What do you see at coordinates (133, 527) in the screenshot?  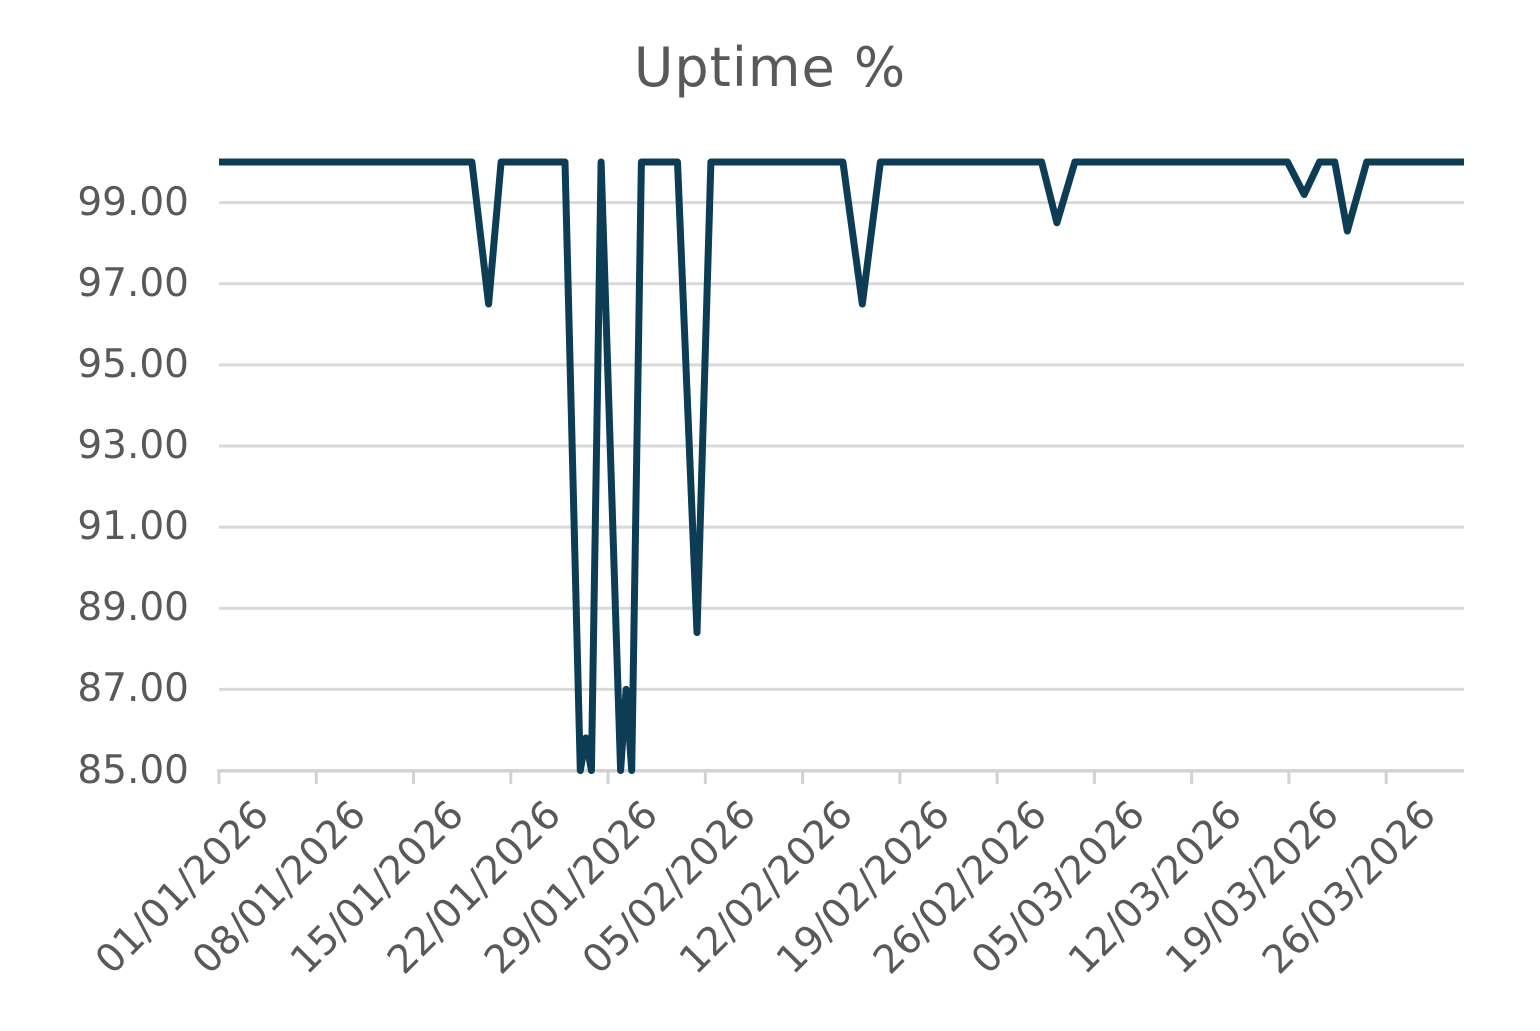 I see `y-axis-label: 91.00` at bounding box center [133, 527].